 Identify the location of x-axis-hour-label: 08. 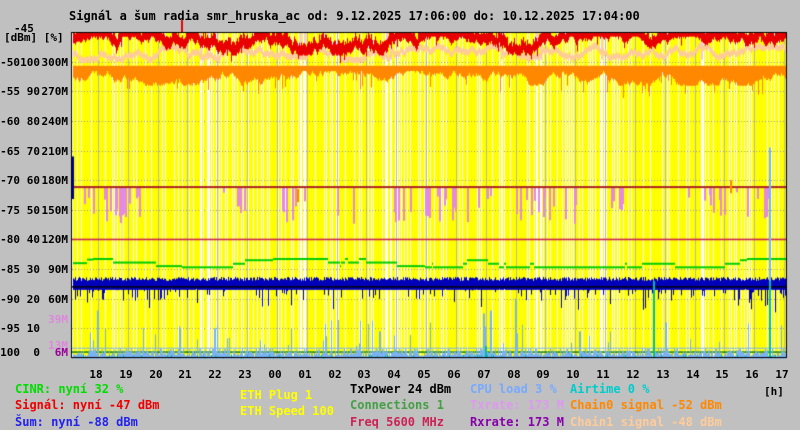
(514, 374).